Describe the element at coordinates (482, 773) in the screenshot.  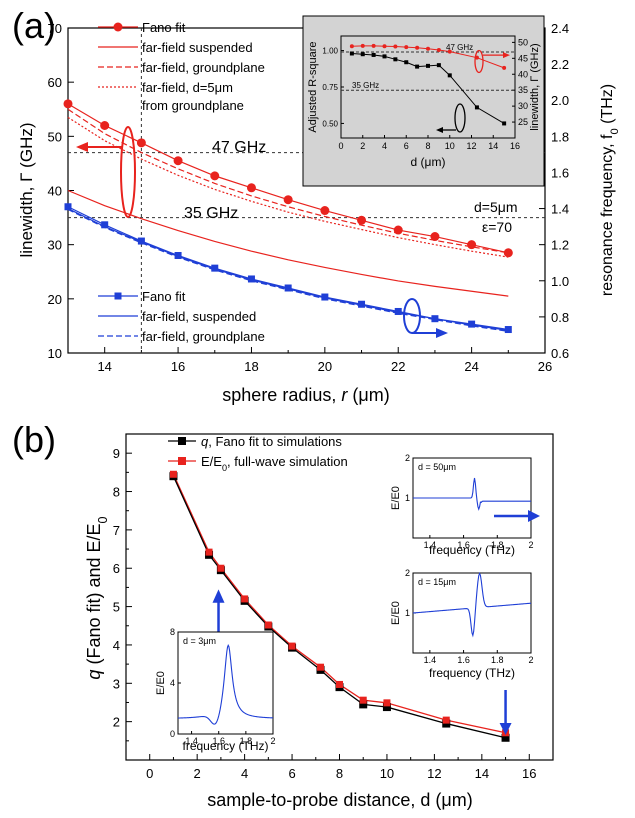
I see `x-tick-label-b: 14` at that location.